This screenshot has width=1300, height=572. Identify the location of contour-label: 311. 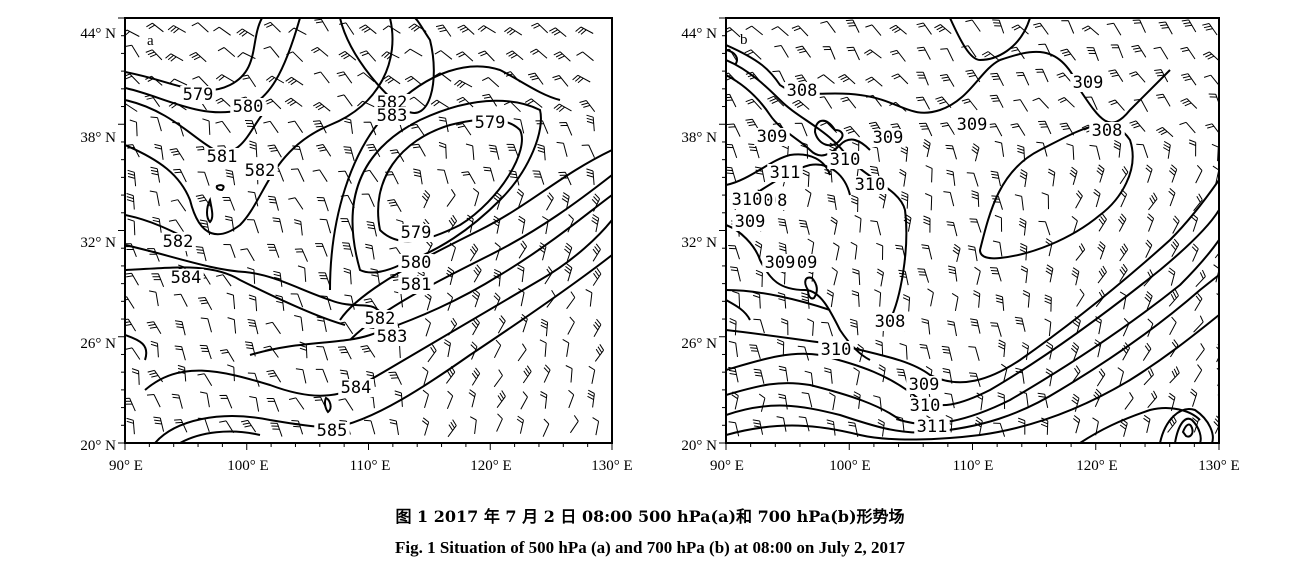
(932, 427).